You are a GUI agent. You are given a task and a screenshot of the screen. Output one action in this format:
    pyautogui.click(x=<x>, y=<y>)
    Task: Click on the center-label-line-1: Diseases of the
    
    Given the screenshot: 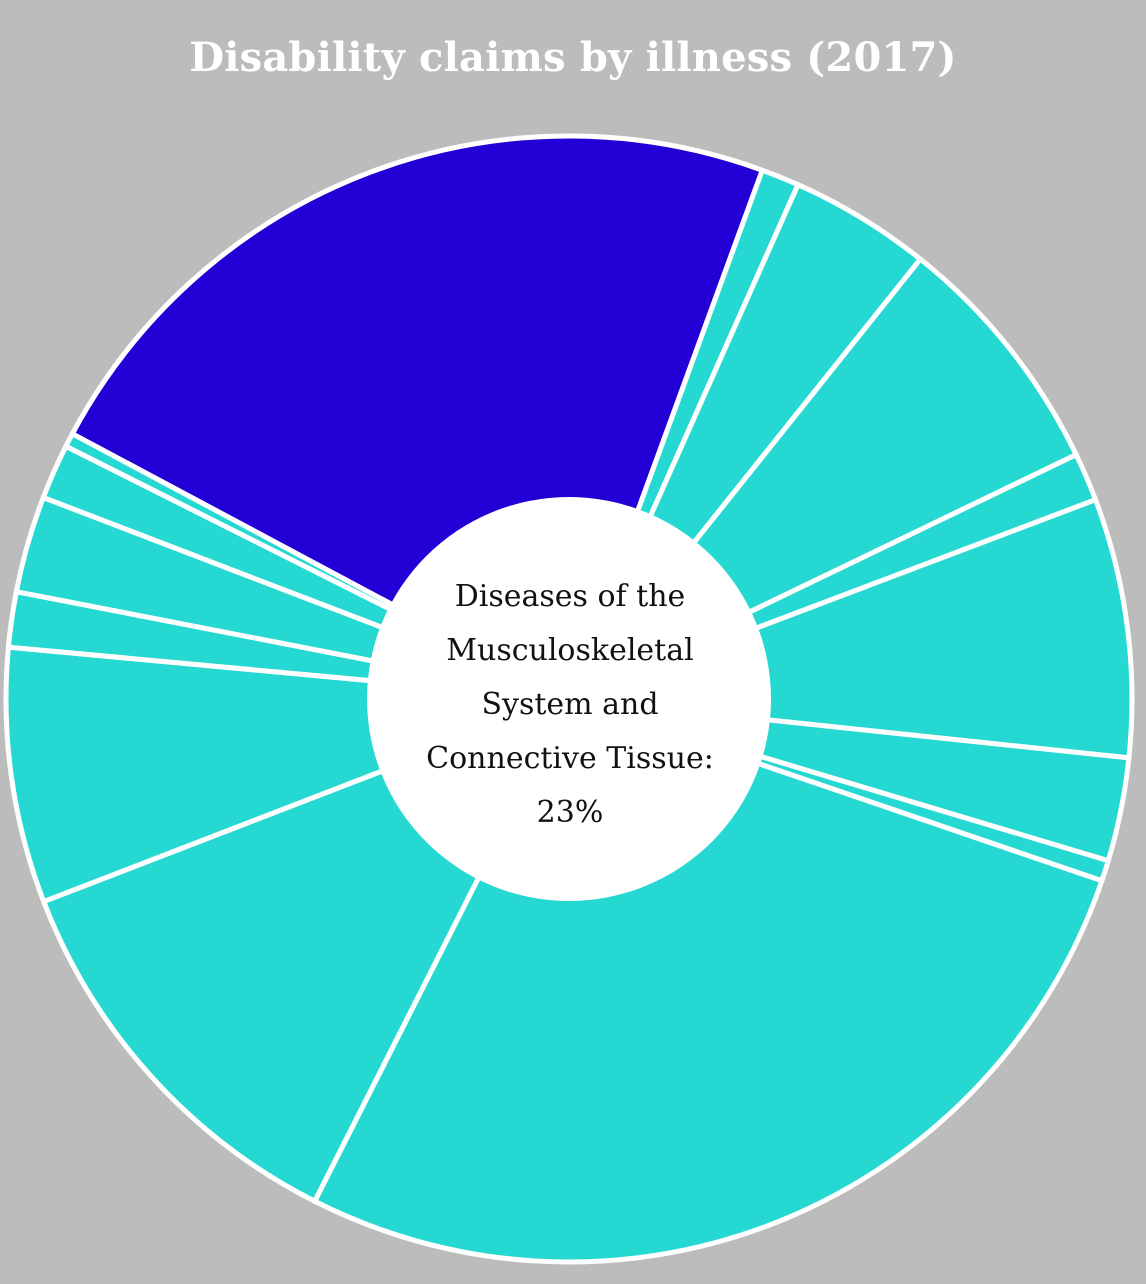 What is the action you would take?
    pyautogui.click(x=570, y=596)
    